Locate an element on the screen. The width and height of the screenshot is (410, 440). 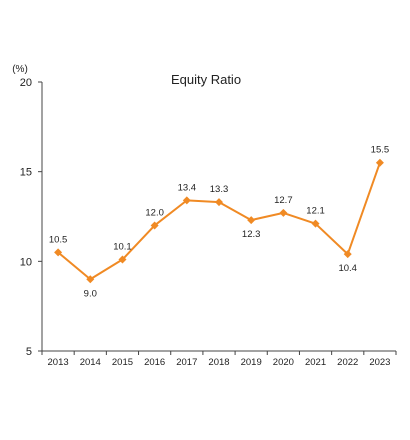
data-label: 13.3 is located at coordinates (219, 189).